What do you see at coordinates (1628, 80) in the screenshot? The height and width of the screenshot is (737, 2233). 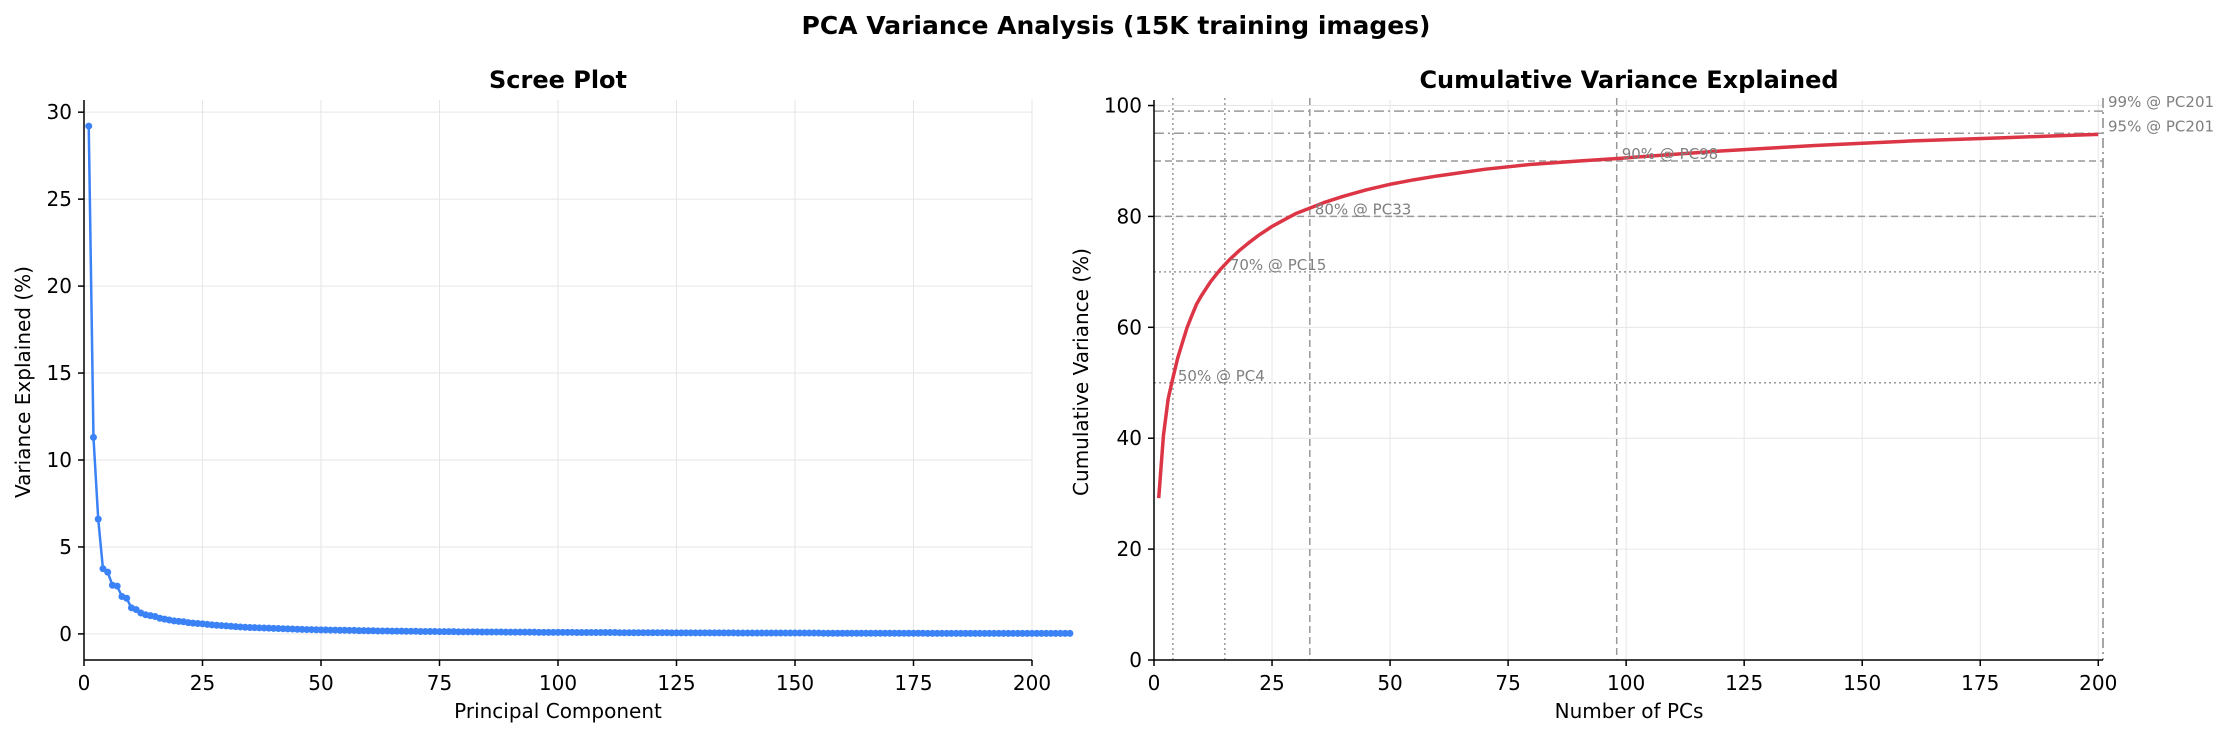 I see `cumulative-plot-title: Cumulative Variance Explained` at bounding box center [1628, 80].